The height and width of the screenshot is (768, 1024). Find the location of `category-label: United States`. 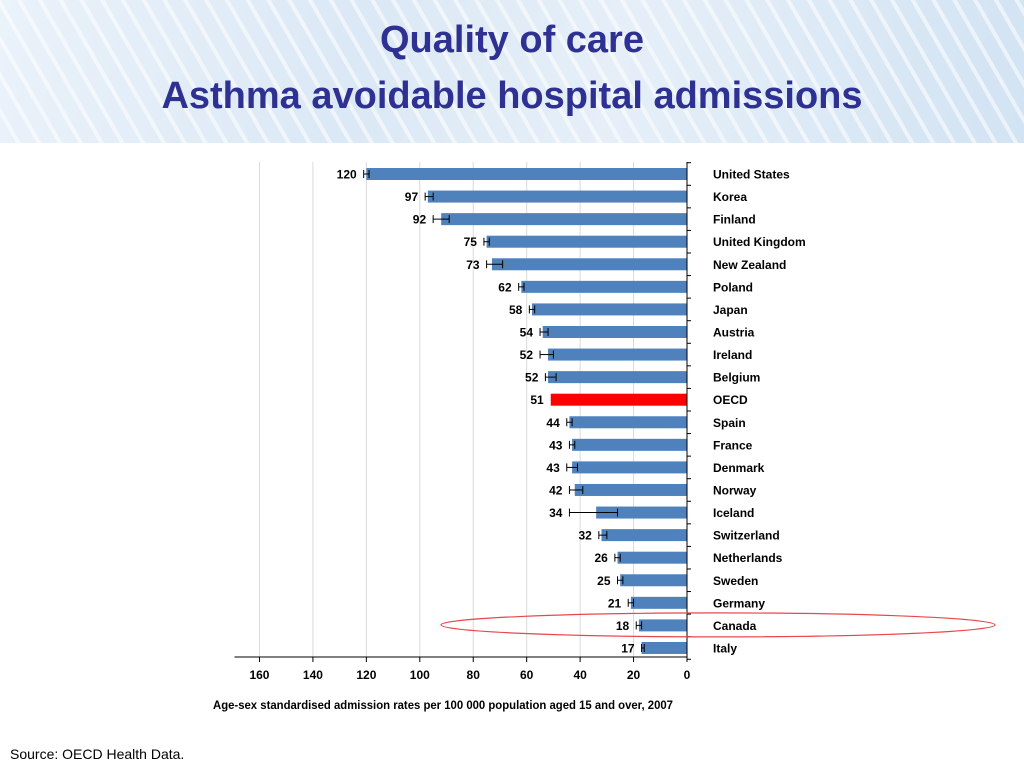

category-label: United States is located at coordinates (751, 175).